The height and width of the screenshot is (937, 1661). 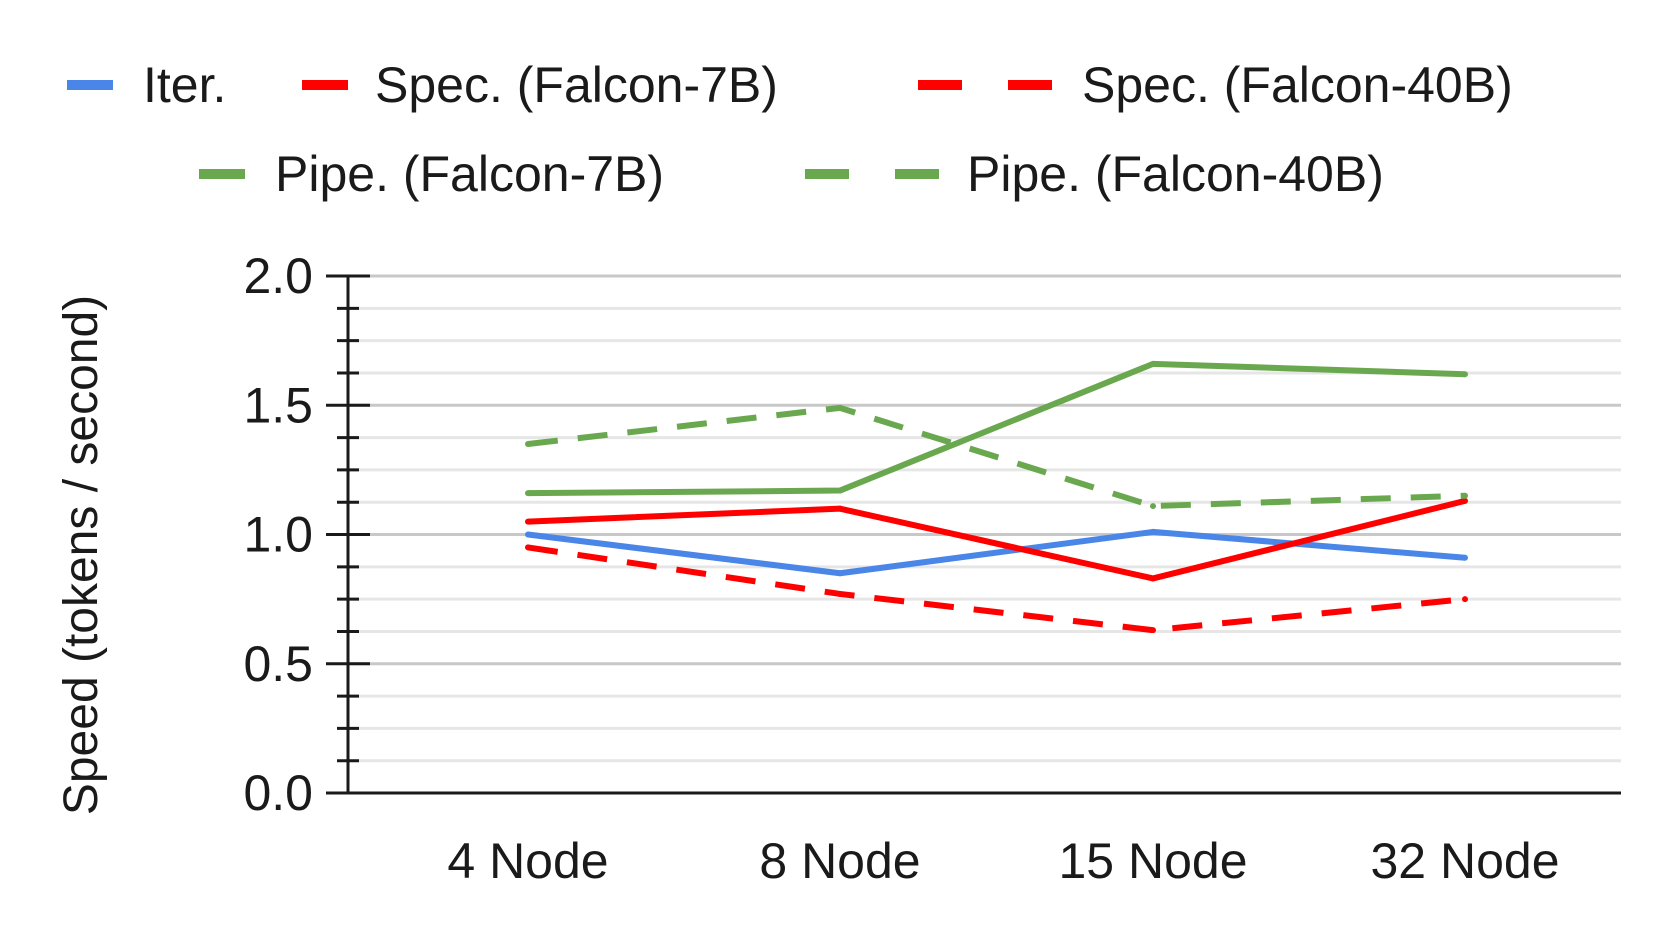 I want to click on legend-item: Pipe. (Falcon-40B), so click(x=1094, y=174).